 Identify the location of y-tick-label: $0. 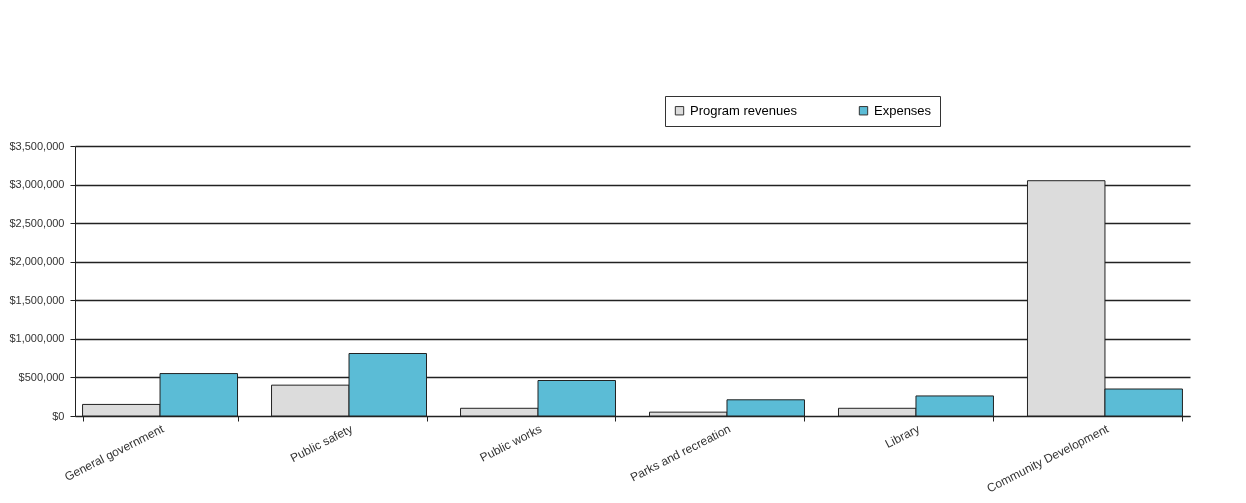
(58, 415).